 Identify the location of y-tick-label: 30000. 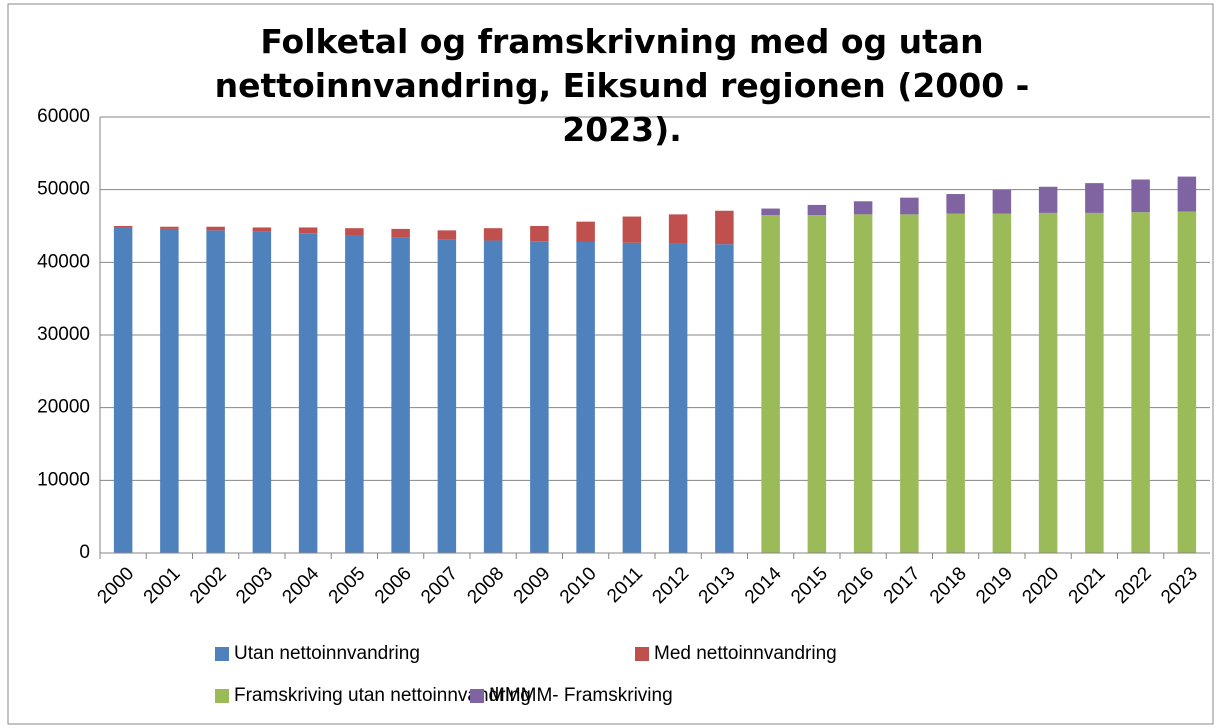
(63, 334).